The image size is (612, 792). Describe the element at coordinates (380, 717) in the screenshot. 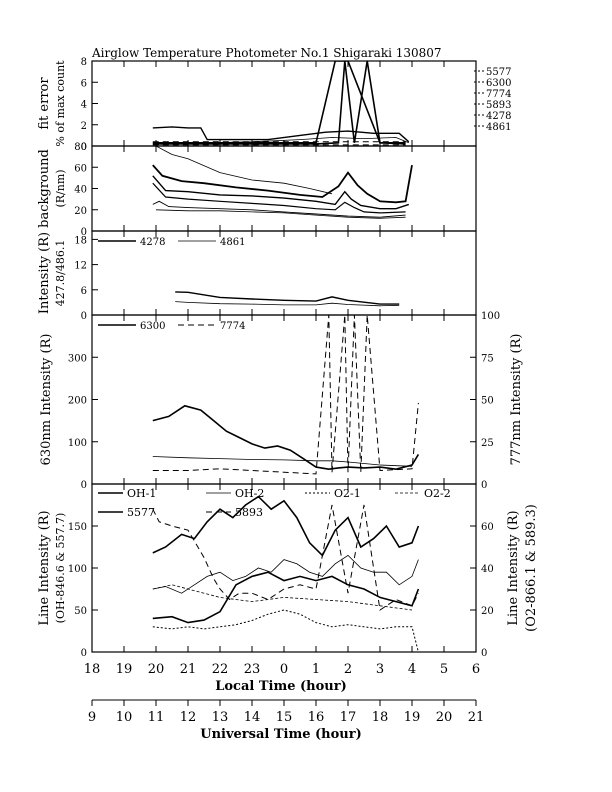

I see `x-tick-label-ut: 18` at that location.